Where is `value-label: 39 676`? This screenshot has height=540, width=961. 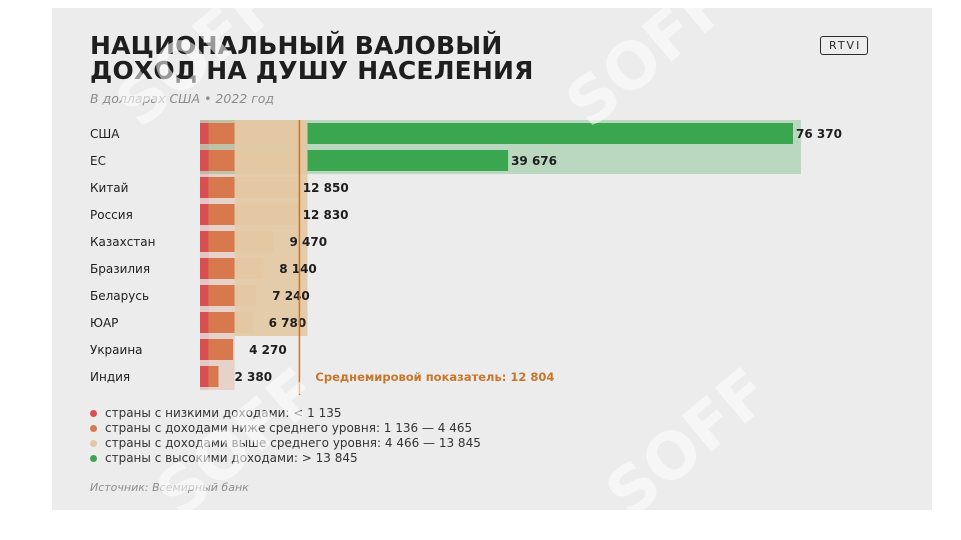 value-label: 39 676 is located at coordinates (534, 161).